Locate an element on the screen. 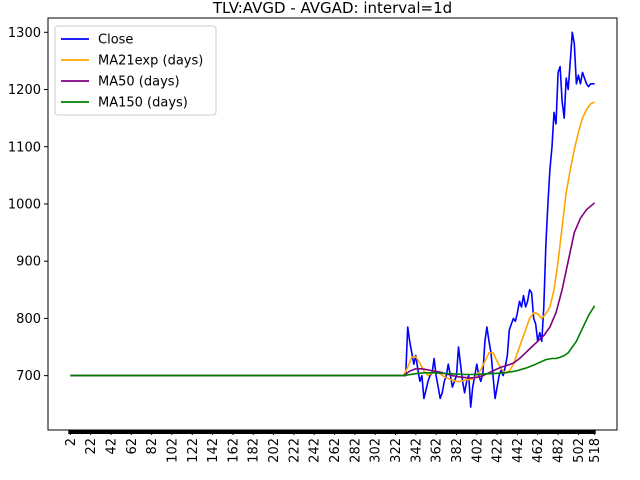  x-minor-ticks is located at coordinates (332, 432).